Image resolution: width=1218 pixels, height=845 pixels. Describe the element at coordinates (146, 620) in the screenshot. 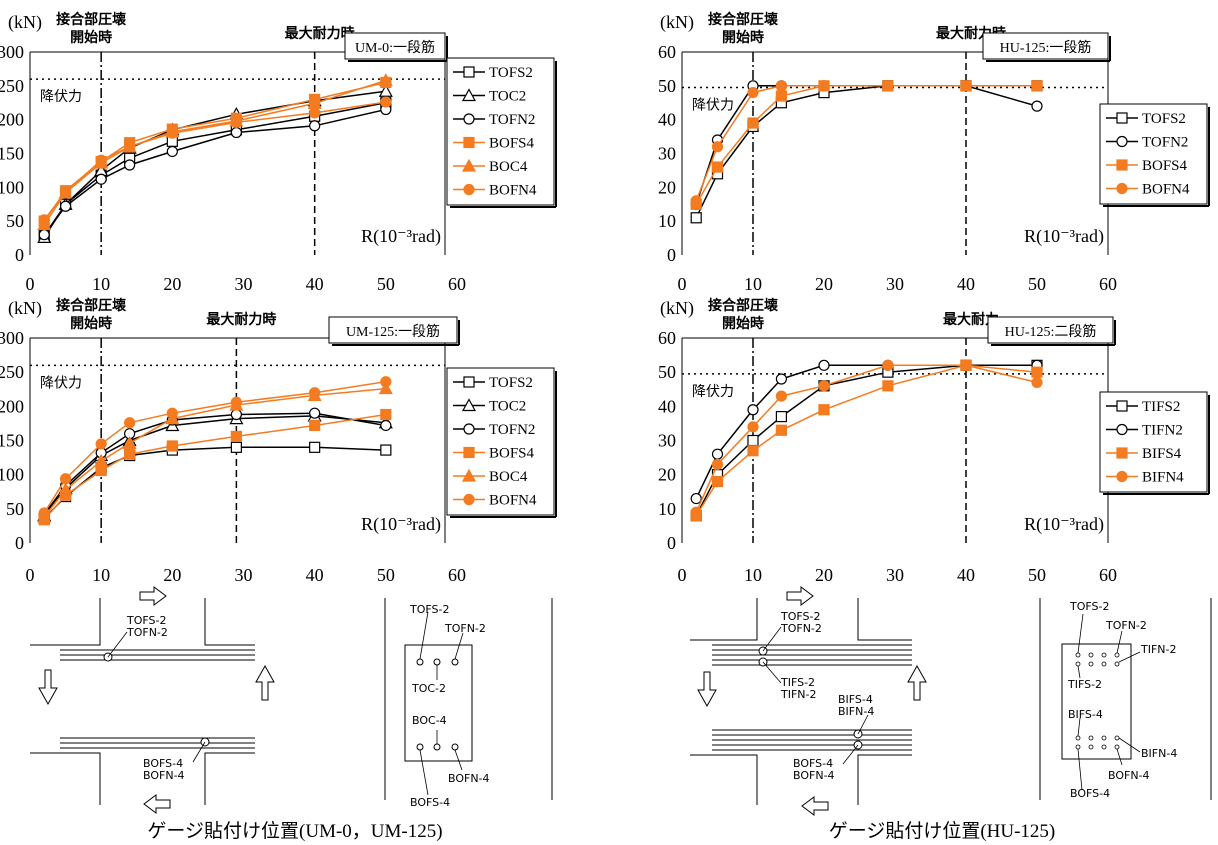

I see `gauge-label: TOFS-2` at that location.